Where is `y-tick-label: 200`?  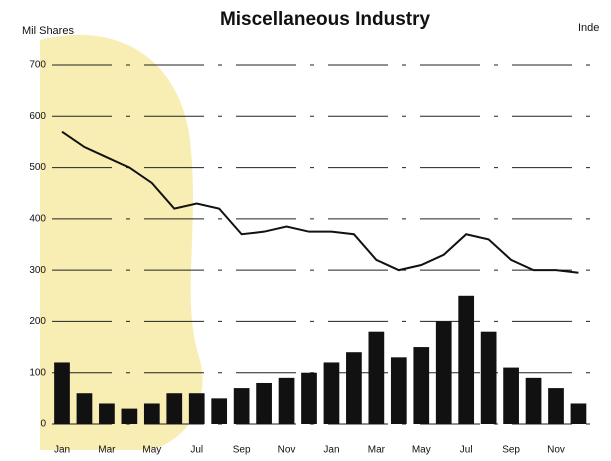
y-tick-label: 200 is located at coordinates (37, 321).